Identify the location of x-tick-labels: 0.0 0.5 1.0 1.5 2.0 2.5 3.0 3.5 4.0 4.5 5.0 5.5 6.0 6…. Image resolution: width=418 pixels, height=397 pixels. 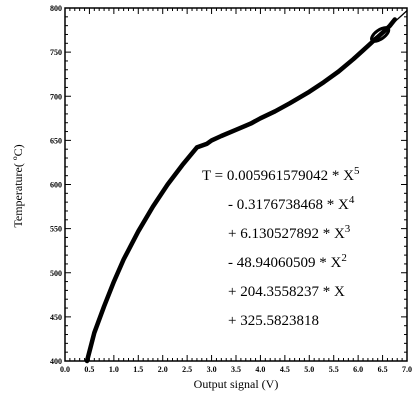
(236, 369).